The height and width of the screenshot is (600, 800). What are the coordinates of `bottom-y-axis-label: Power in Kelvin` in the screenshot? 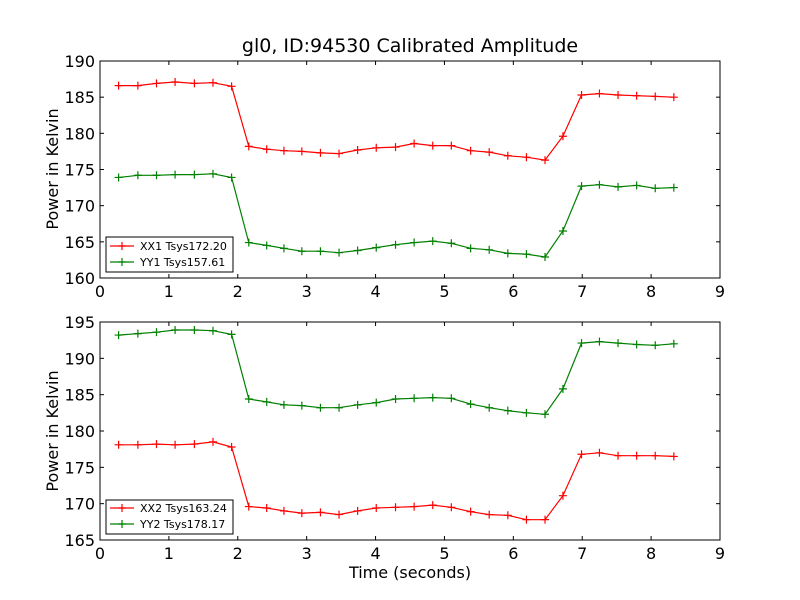 It's located at (52, 430).